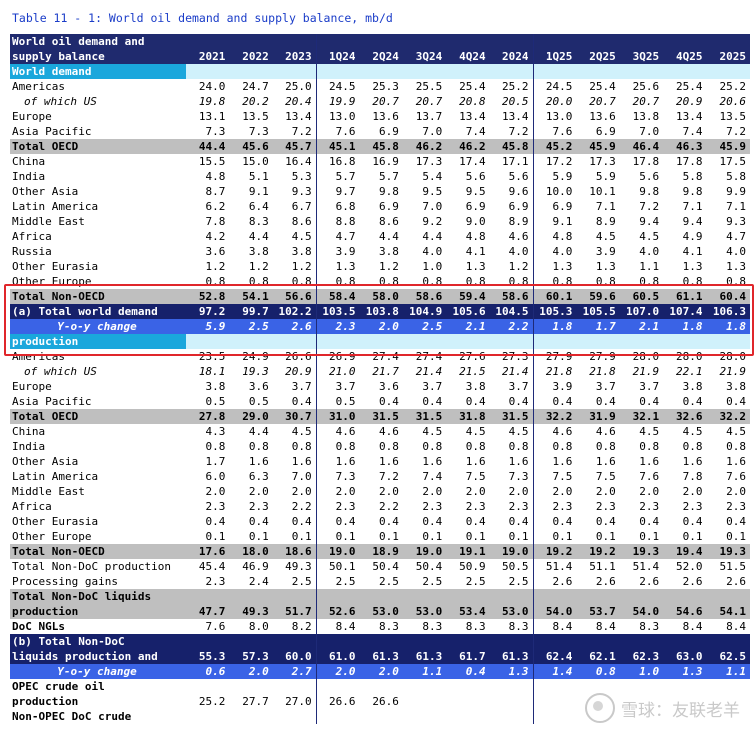 The height and width of the screenshot is (731, 754). Describe the element at coordinates (602, 566) in the screenshot. I see `cell: 51.1` at that location.